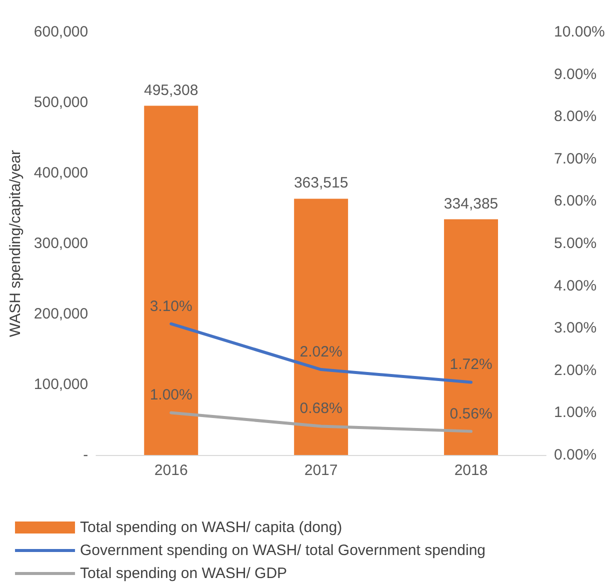 The image size is (616, 588). What do you see at coordinates (575, 413) in the screenshot?
I see `y2-tick-label: 1.00%` at bounding box center [575, 413].